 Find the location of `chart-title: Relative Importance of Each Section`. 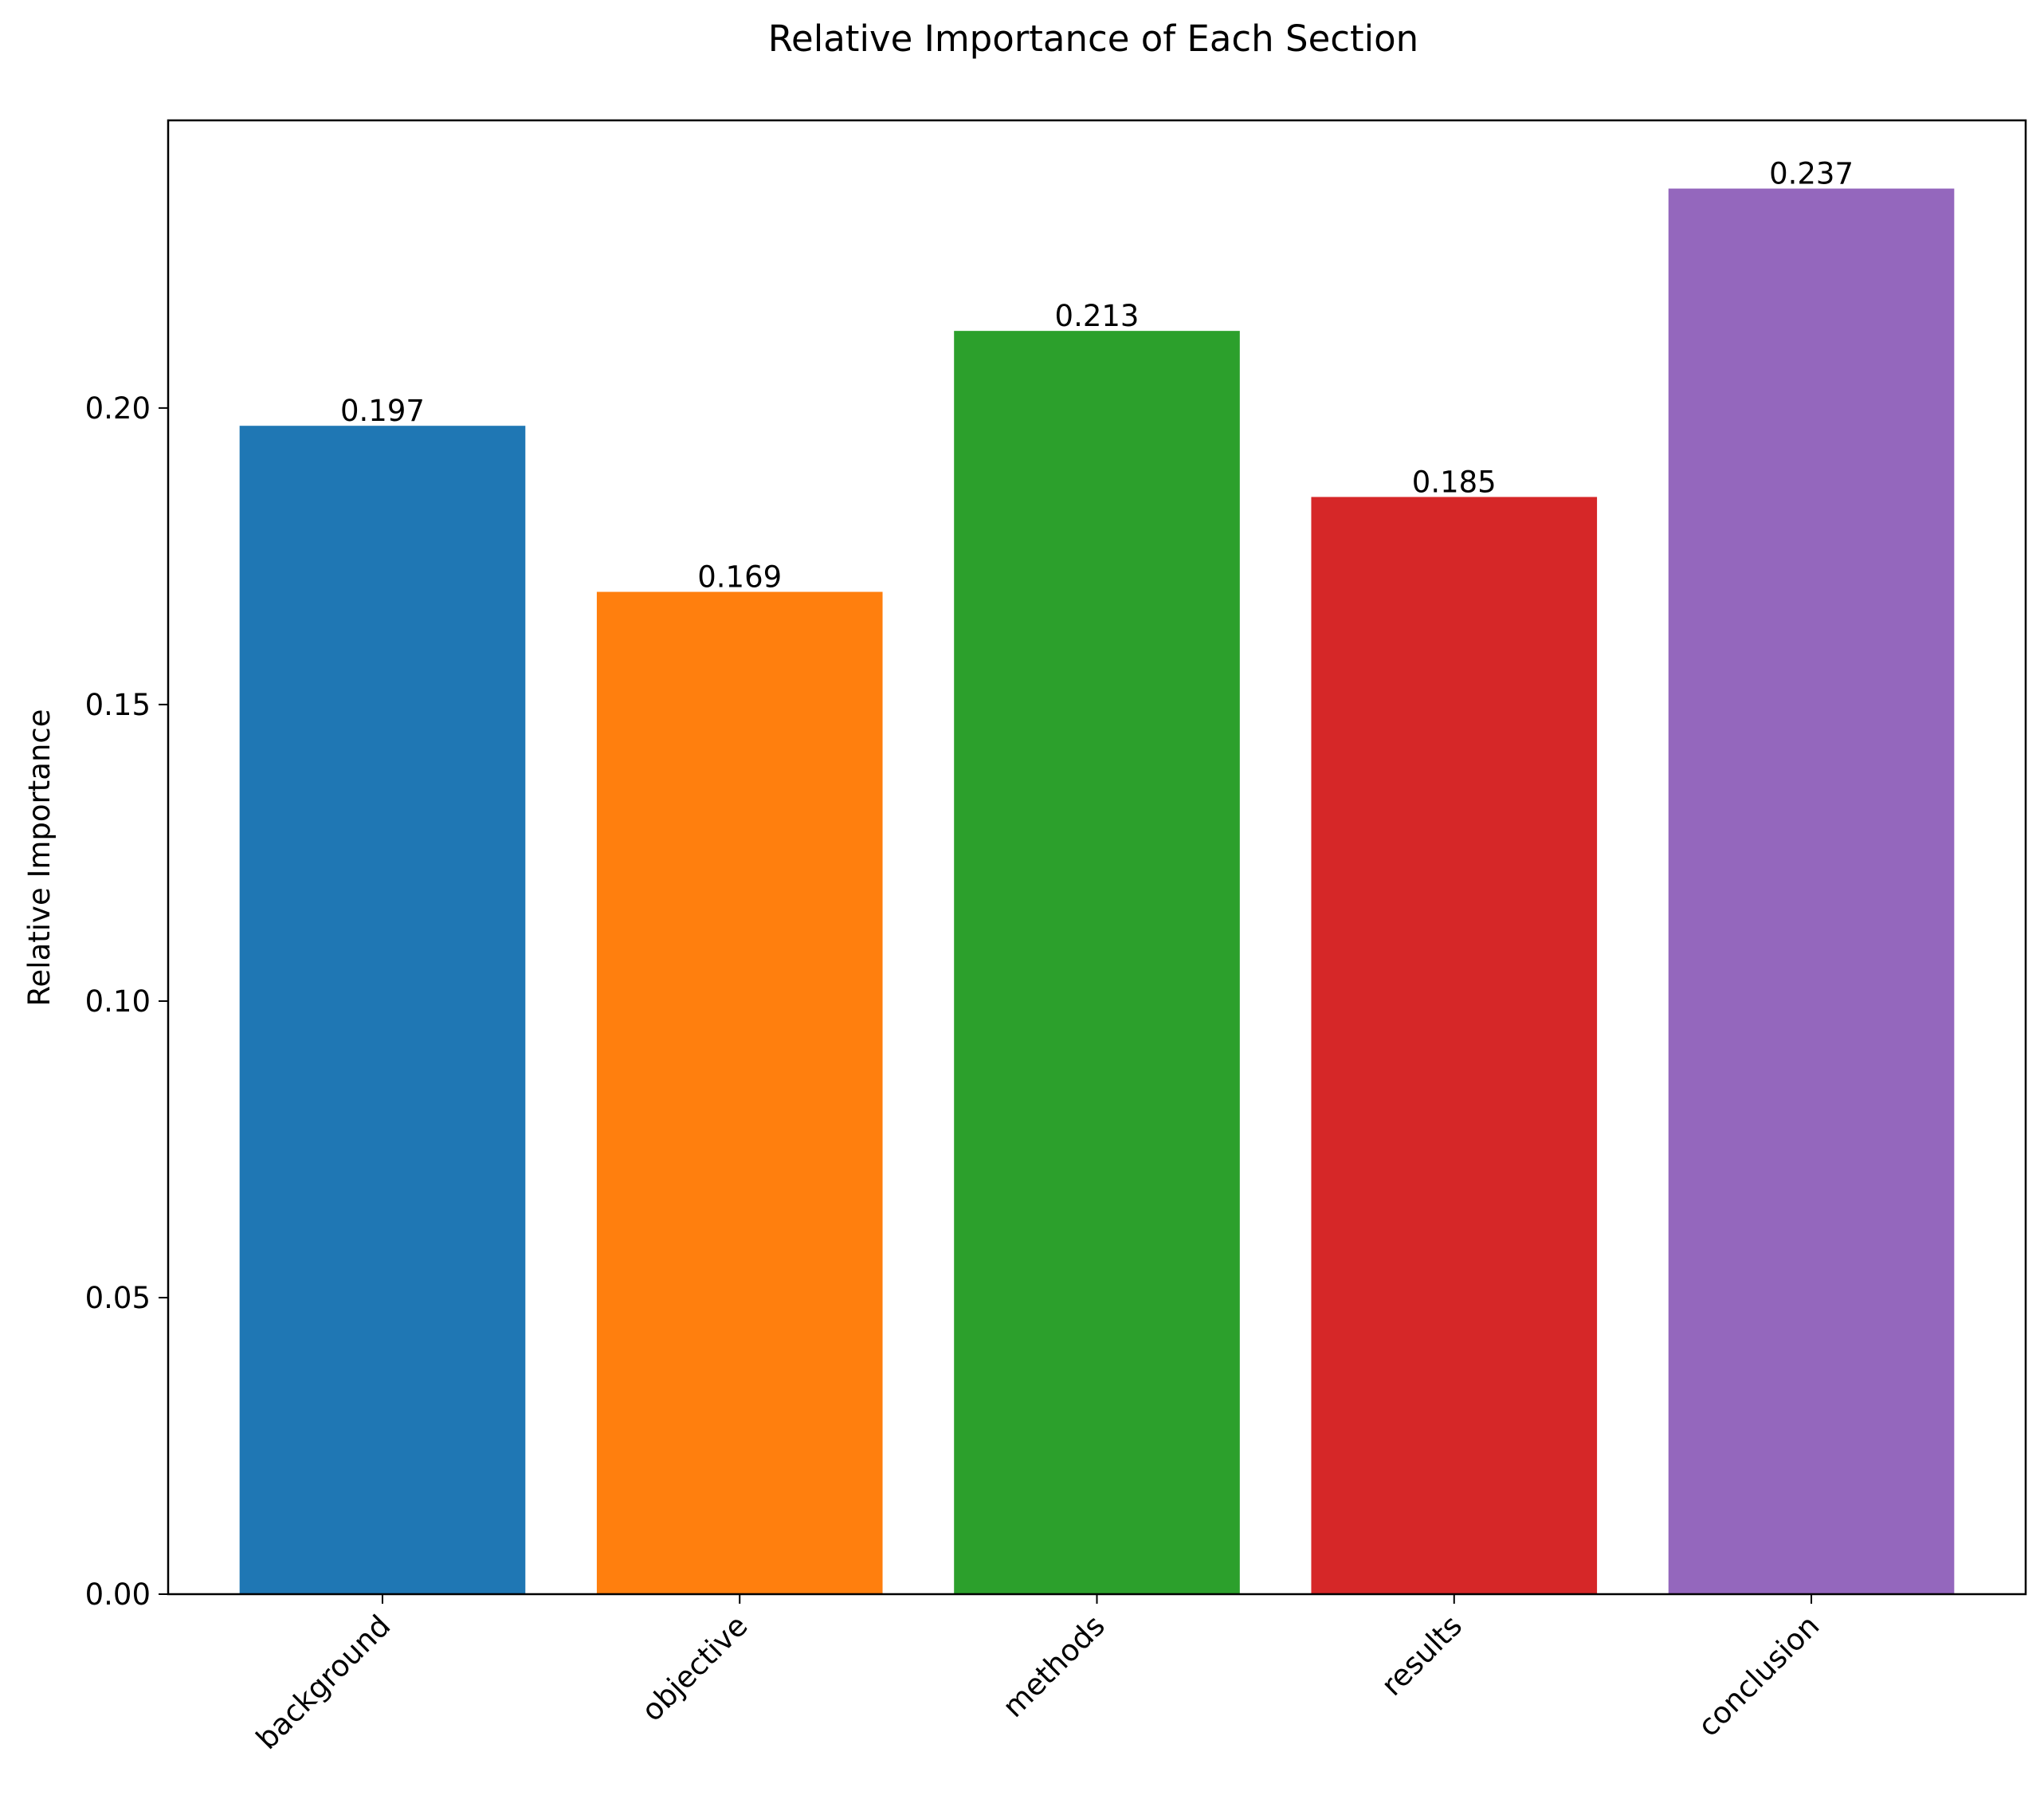

chart-title: Relative Importance of Each Section is located at coordinates (1093, 39).